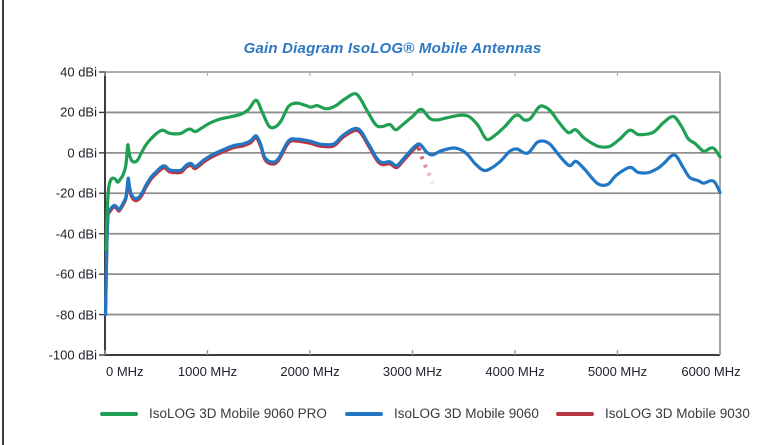  What do you see at coordinates (76, 315) in the screenshot?
I see `y-tick-label: -80 dBi` at bounding box center [76, 315].